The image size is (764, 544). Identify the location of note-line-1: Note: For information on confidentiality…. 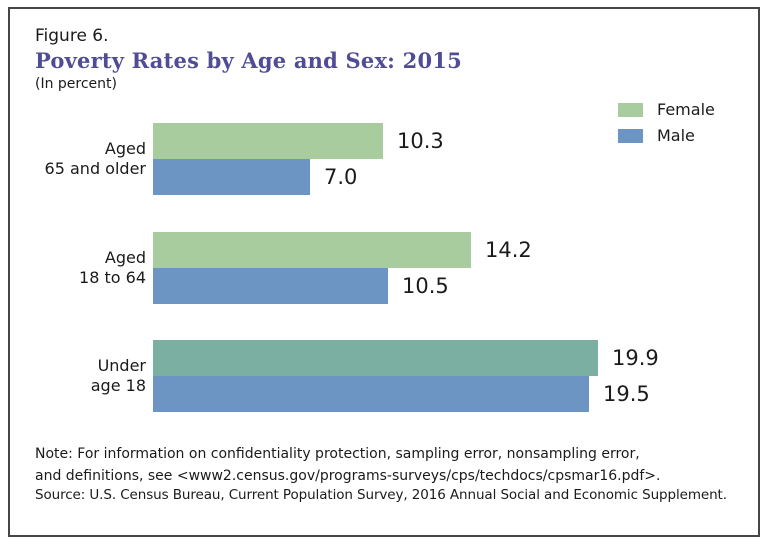
(337, 454).